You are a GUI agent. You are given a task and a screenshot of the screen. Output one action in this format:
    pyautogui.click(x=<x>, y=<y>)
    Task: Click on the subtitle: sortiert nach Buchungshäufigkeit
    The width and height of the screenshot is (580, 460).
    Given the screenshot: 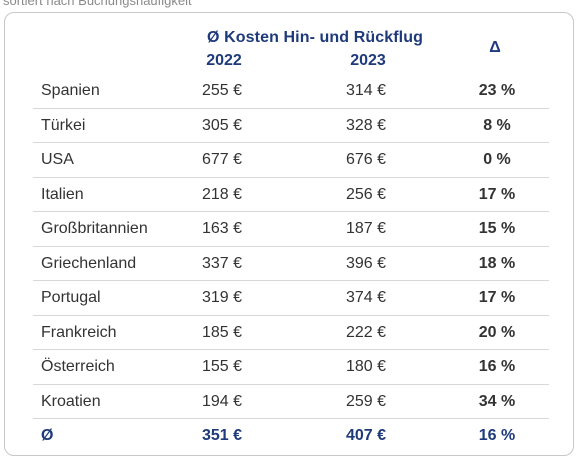 What is the action you would take?
    pyautogui.click(x=97, y=4)
    